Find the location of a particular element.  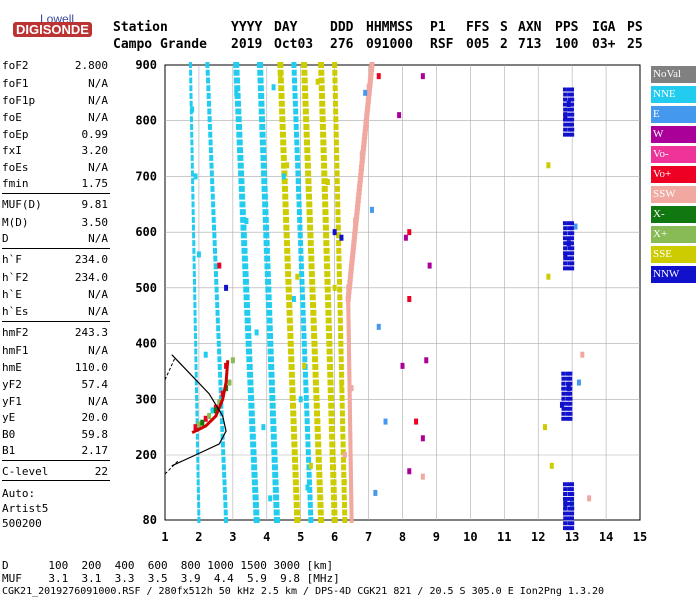

param-name: MUF(D) is located at coordinates (22, 204).